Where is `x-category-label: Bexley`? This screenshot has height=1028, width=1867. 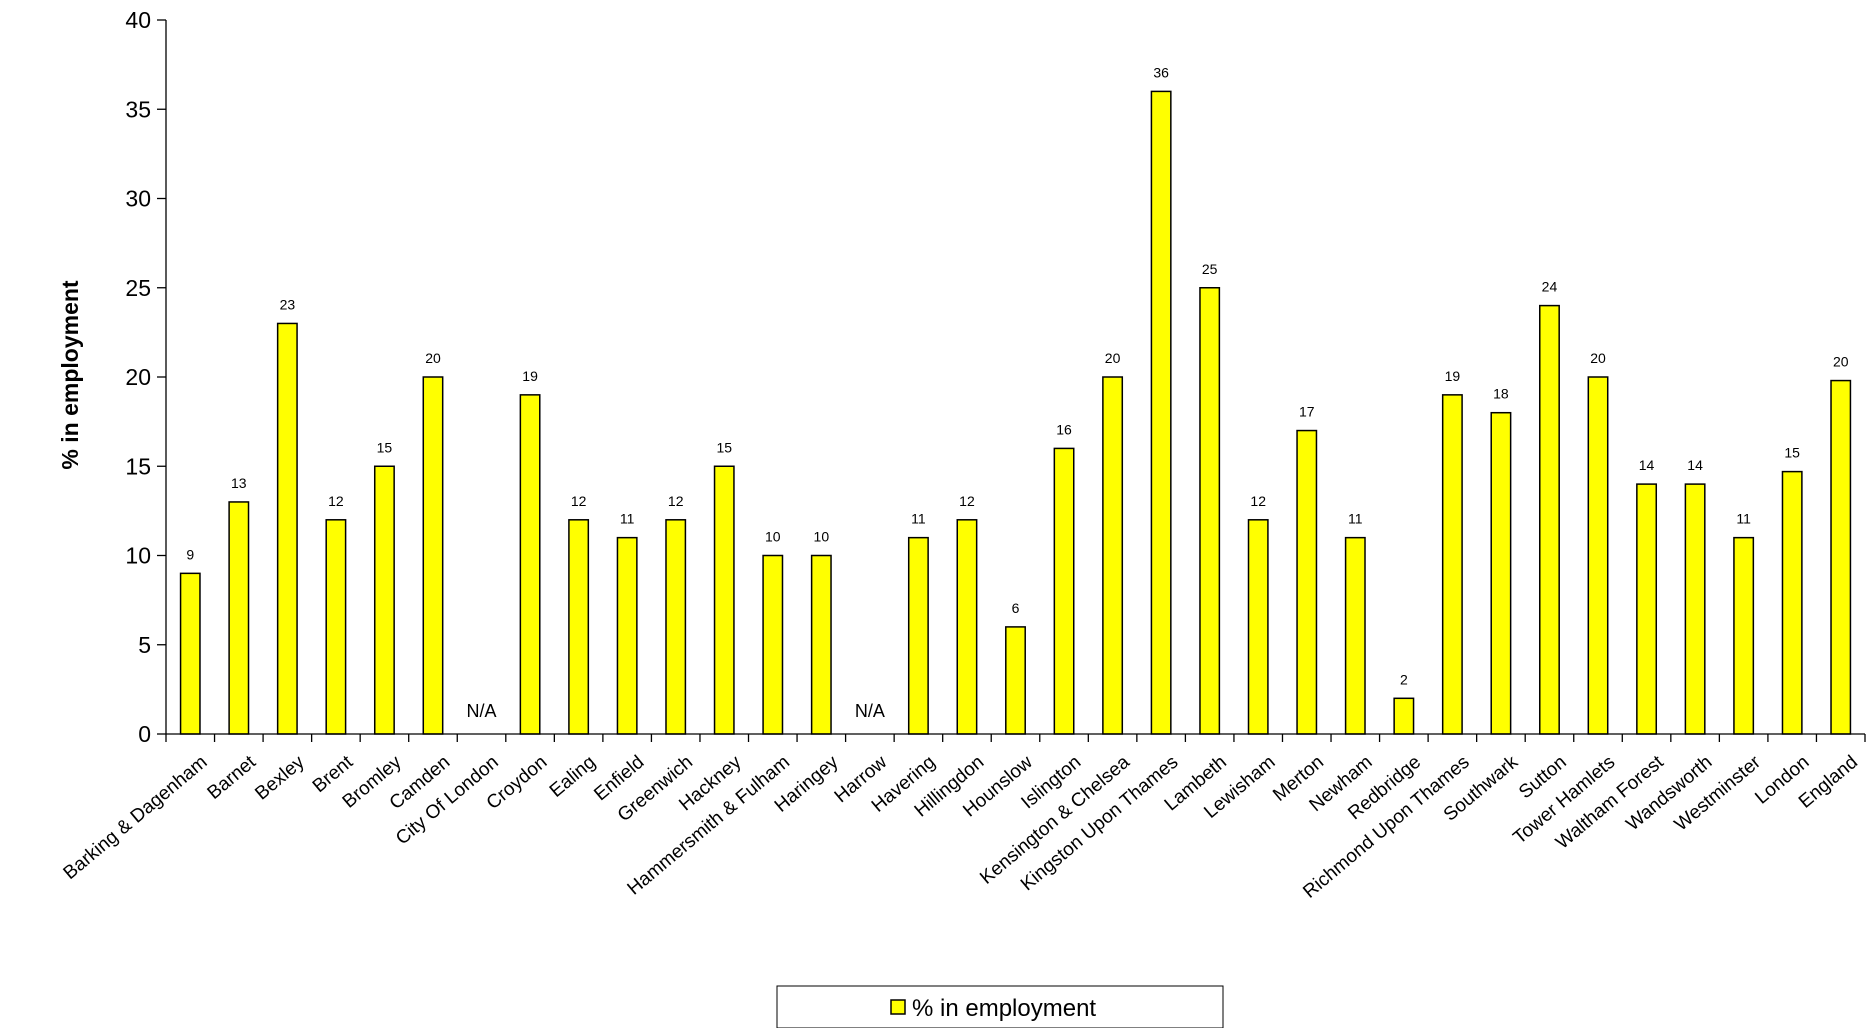 x-category-label: Bexley is located at coordinates (280, 777).